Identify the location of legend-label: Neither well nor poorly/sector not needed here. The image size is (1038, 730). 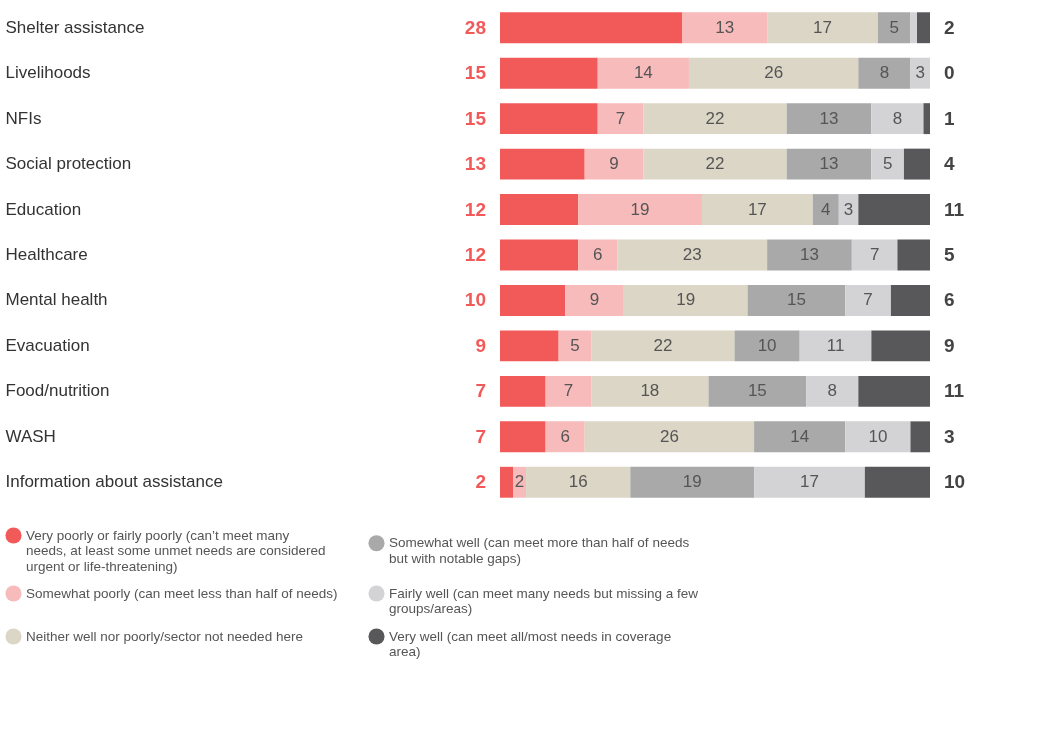
(164, 636).